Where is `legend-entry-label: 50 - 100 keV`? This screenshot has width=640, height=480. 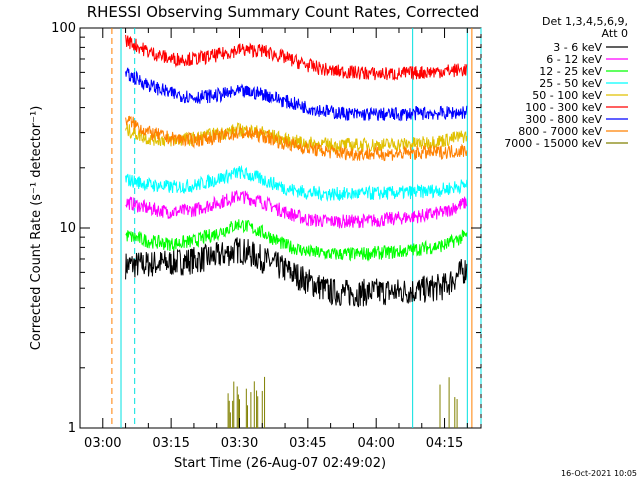 legend-entry-label: 50 - 100 keV is located at coordinates (567, 95).